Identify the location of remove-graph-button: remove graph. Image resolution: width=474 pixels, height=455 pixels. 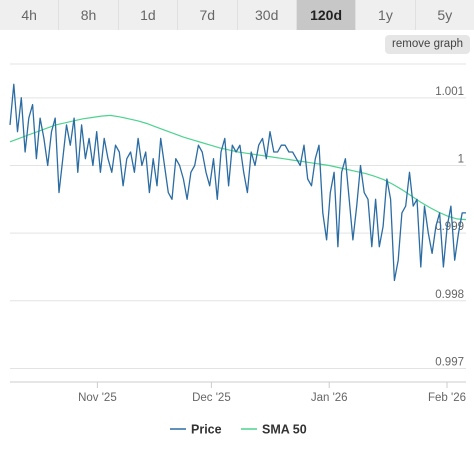
(427, 44).